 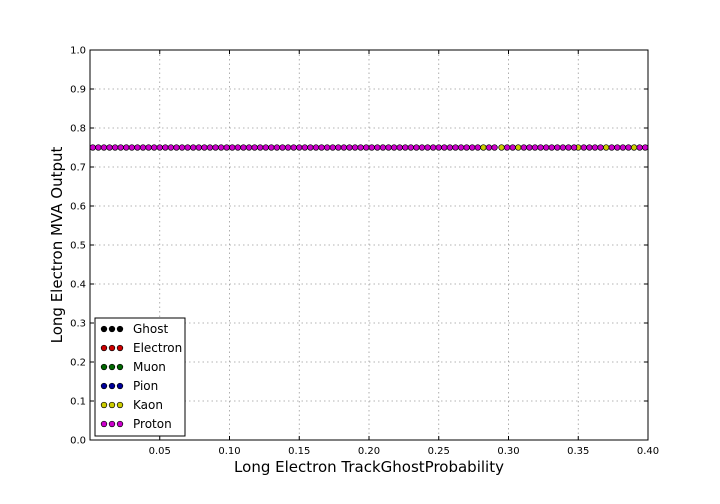 What do you see at coordinates (299, 451) in the screenshot?
I see `x-tick-label: 0.15` at bounding box center [299, 451].